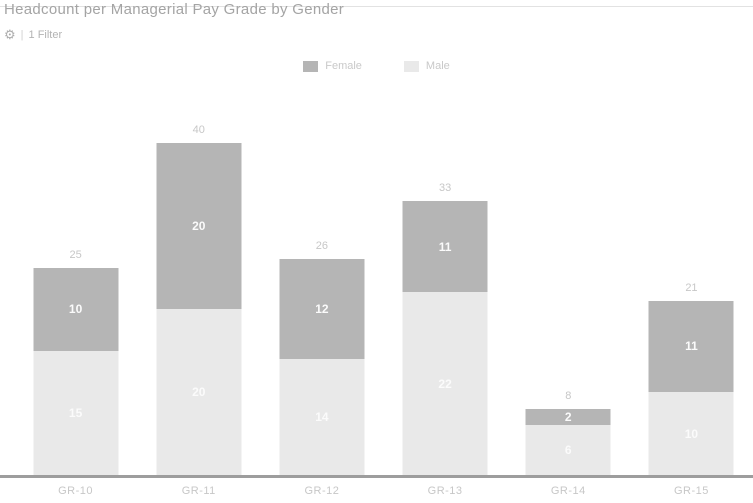 The height and width of the screenshot is (503, 753). What do you see at coordinates (199, 392) in the screenshot?
I see `bar-segment-male-gr-11: 20` at bounding box center [199, 392].